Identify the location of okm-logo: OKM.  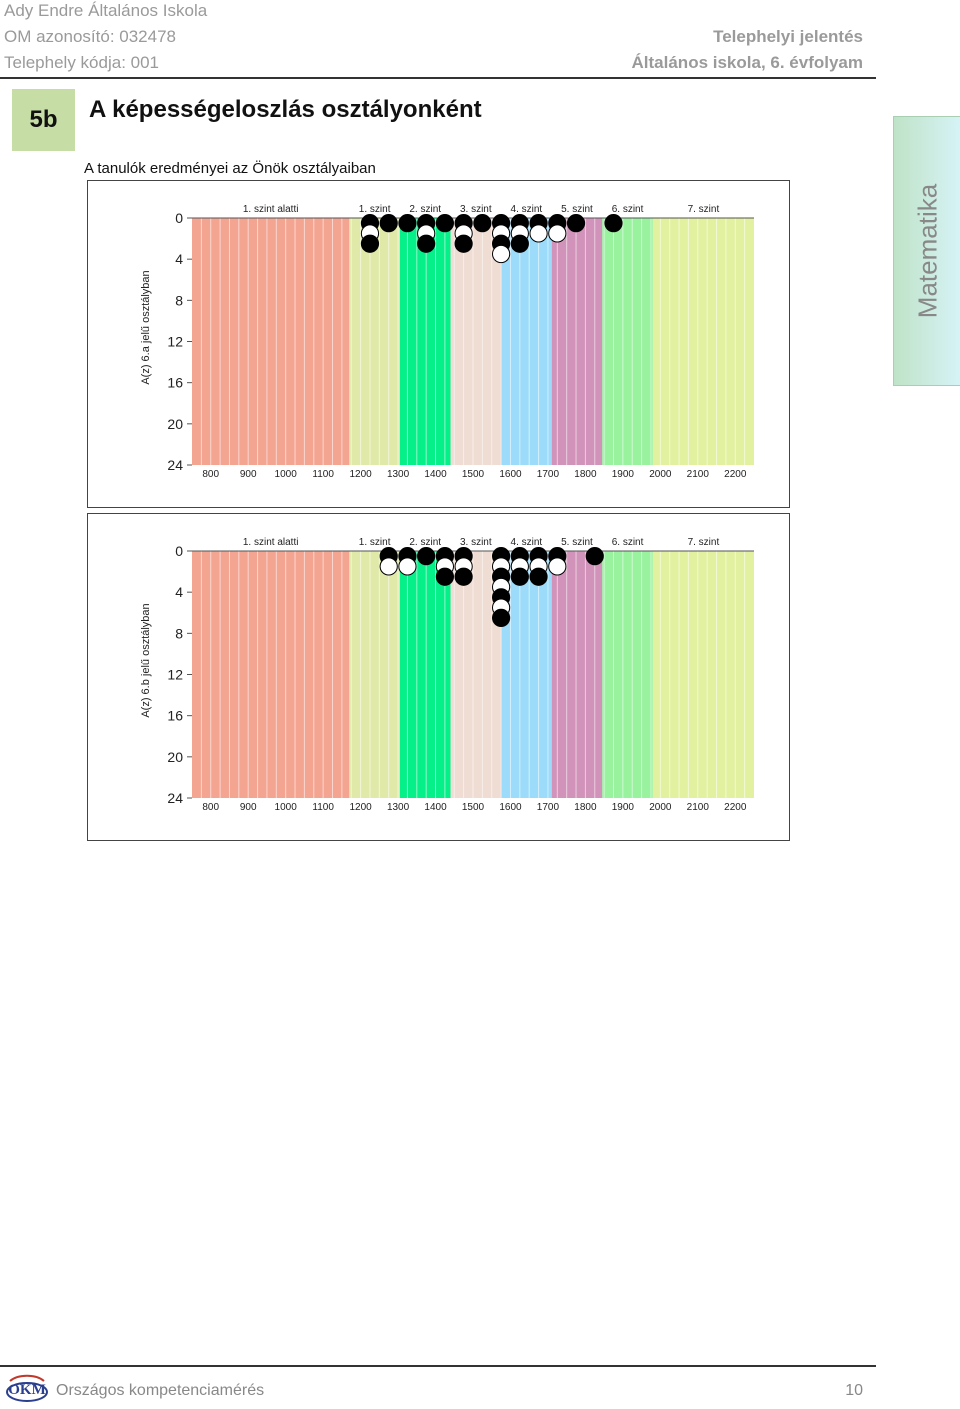
(27, 1388).